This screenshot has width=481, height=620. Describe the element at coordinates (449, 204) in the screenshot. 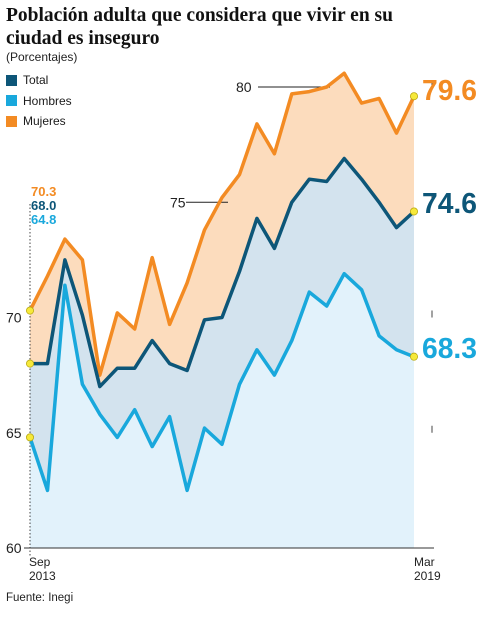

I see `end-label-total: 74.6` at that location.